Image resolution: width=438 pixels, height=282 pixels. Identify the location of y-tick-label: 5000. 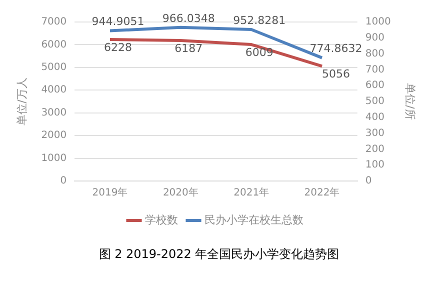
(54, 68).